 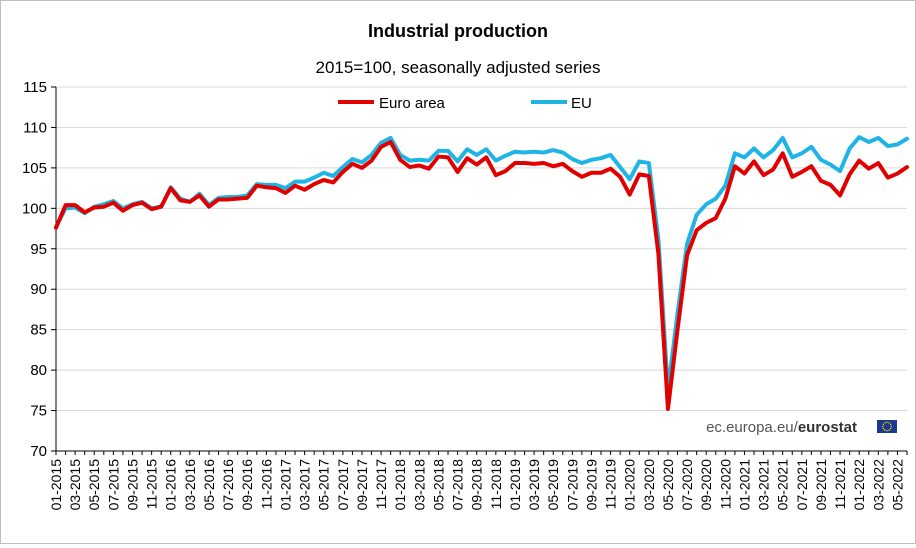 What do you see at coordinates (581, 103) in the screenshot?
I see `legend-label-eu: EU` at bounding box center [581, 103].